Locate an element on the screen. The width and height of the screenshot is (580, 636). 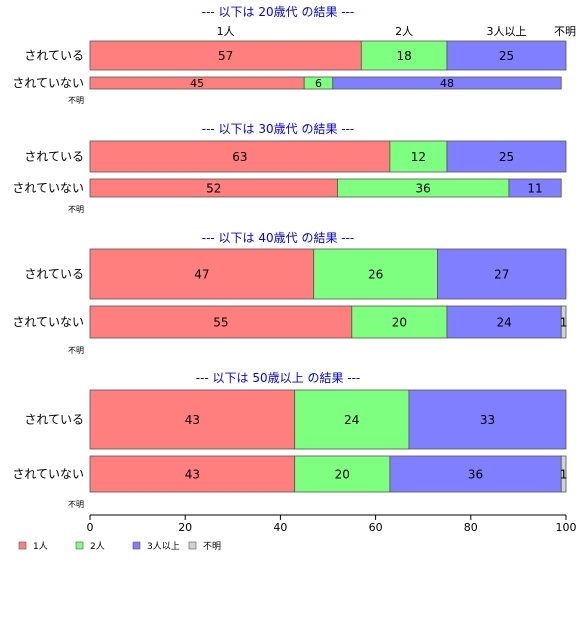
bar-row: されている 63 12 25 is located at coordinates (295, 156).